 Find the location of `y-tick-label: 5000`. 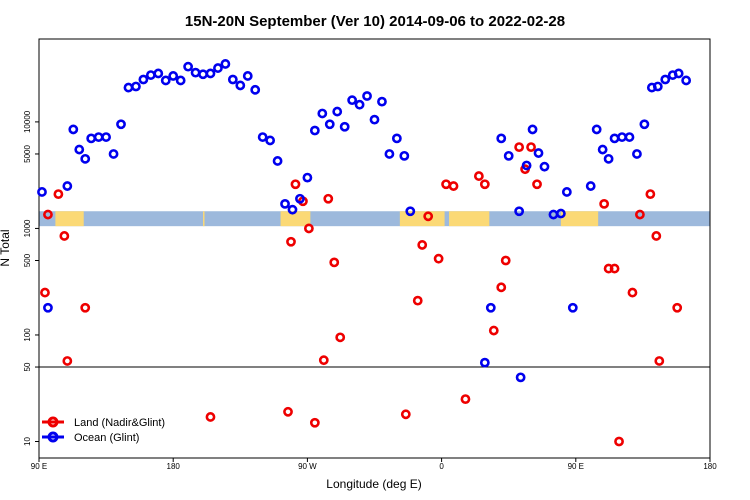

y-tick-label: 5000 is located at coordinates (27, 154).